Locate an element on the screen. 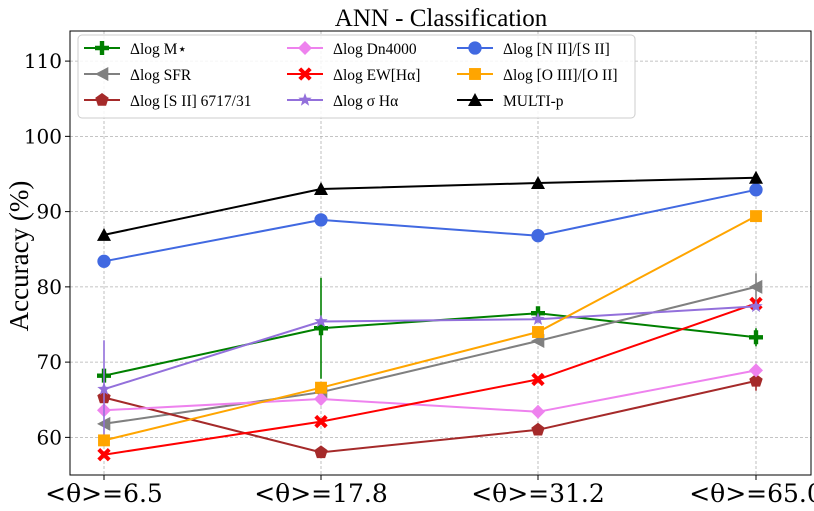 This screenshot has width=814, height=511. y-tick-label: 70 is located at coordinates (49, 362).